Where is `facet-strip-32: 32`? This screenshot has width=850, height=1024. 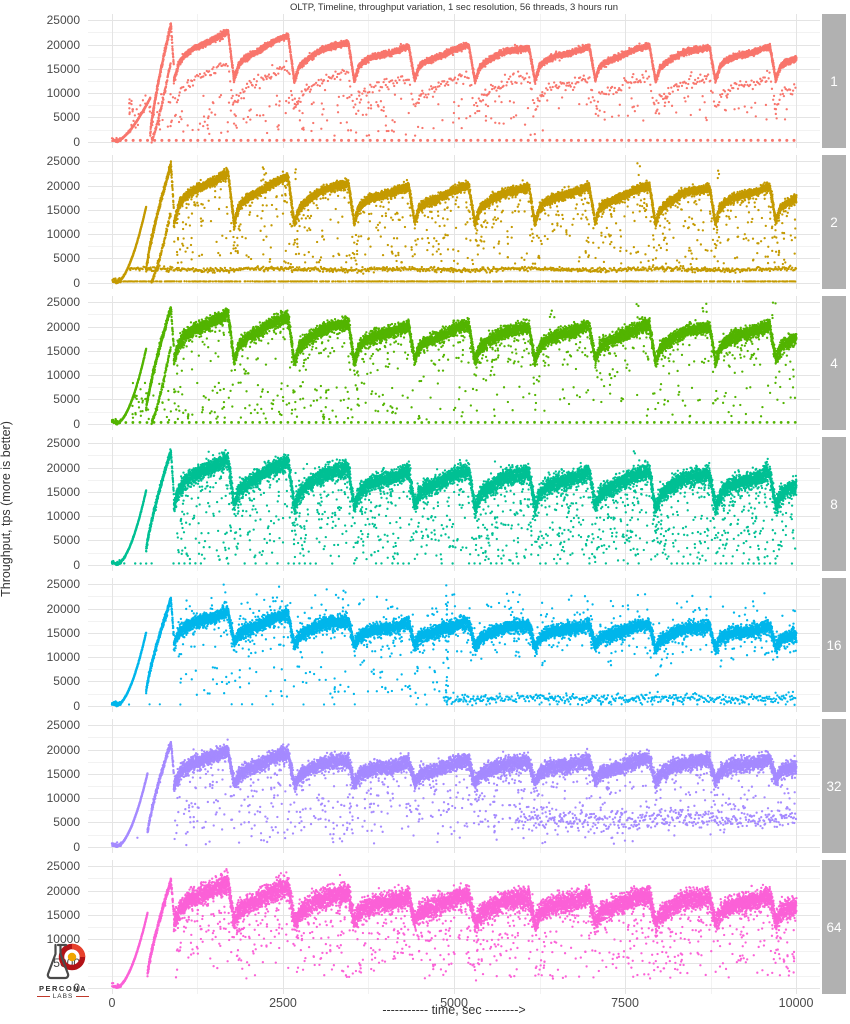
facet-strip-32: 32 is located at coordinates (834, 786).